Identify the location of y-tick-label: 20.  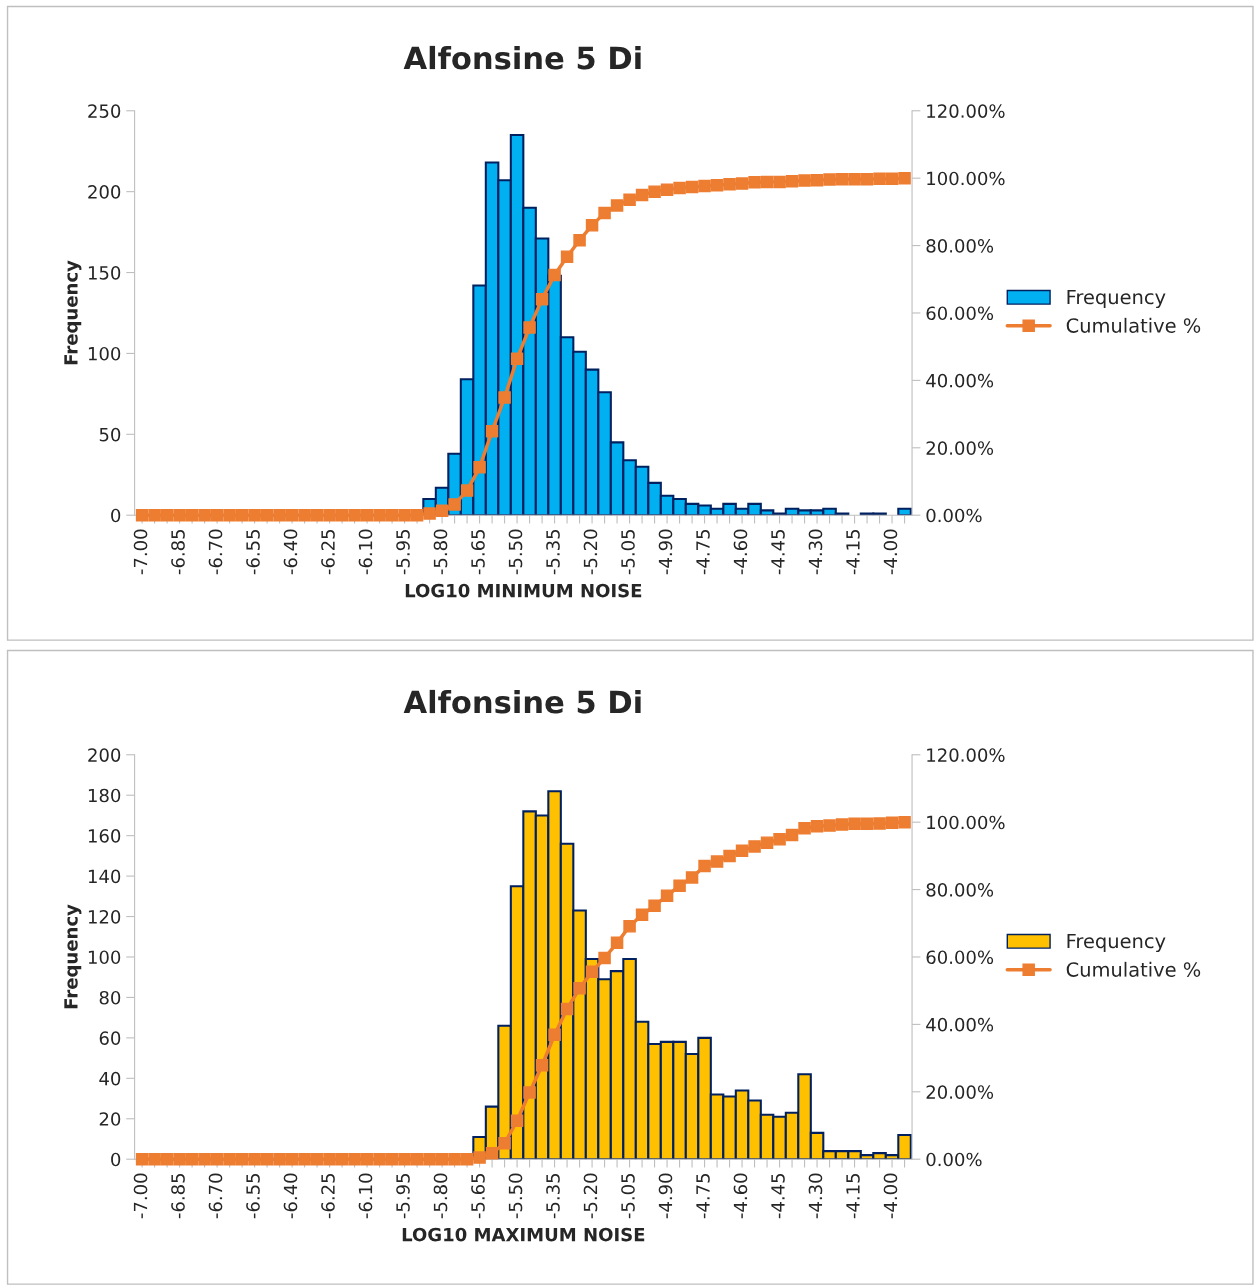
(110, 1119).